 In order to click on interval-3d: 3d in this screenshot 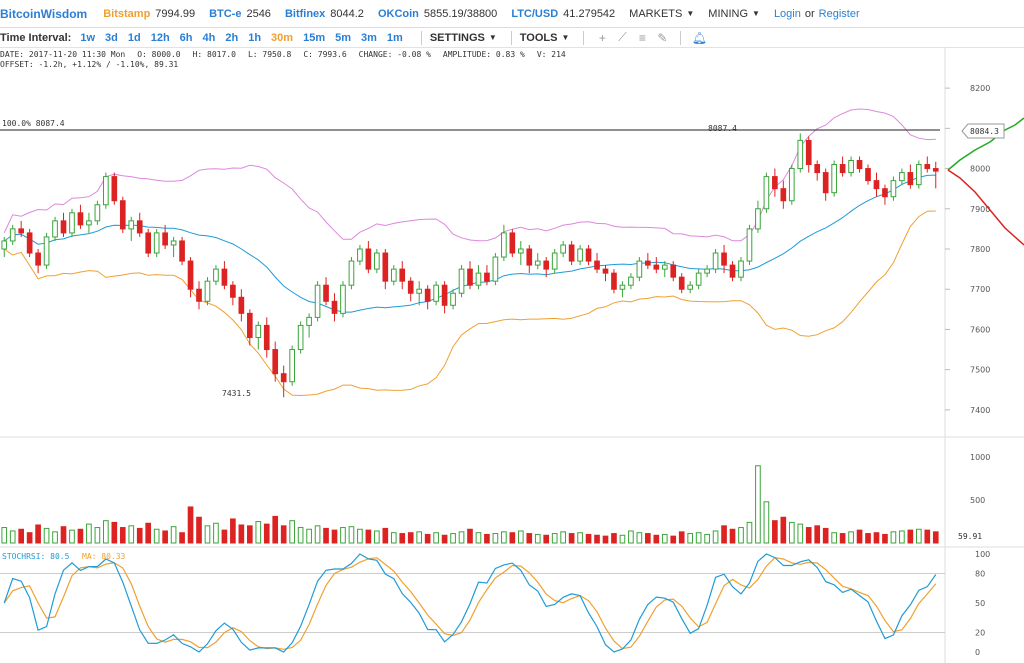, I will do `click(111, 37)`.